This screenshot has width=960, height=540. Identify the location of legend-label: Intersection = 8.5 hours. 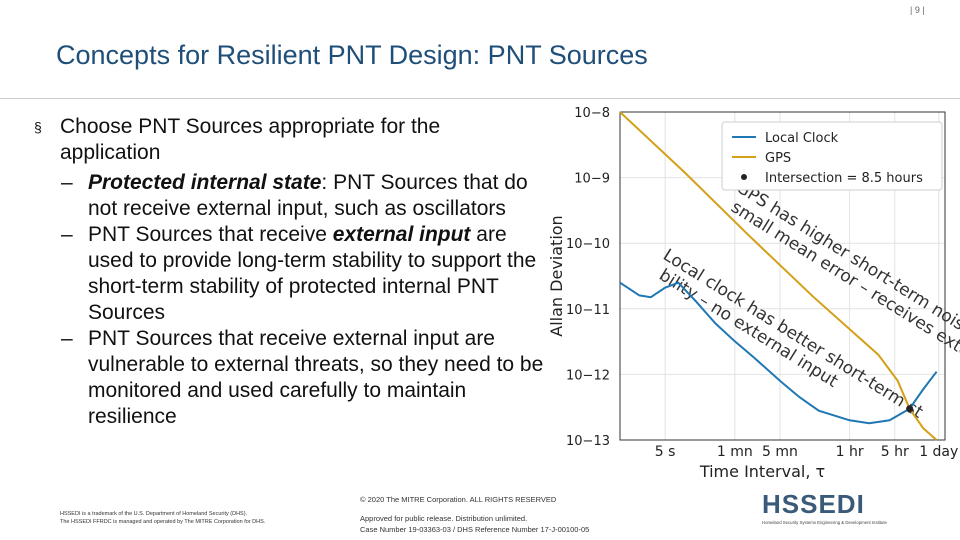
(844, 178).